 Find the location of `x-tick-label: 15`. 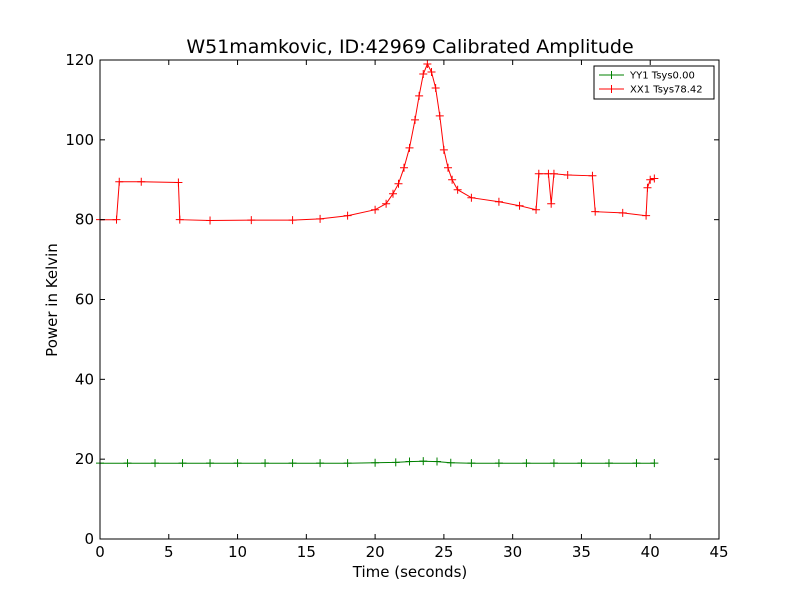

x-tick-label: 15 is located at coordinates (306, 552).